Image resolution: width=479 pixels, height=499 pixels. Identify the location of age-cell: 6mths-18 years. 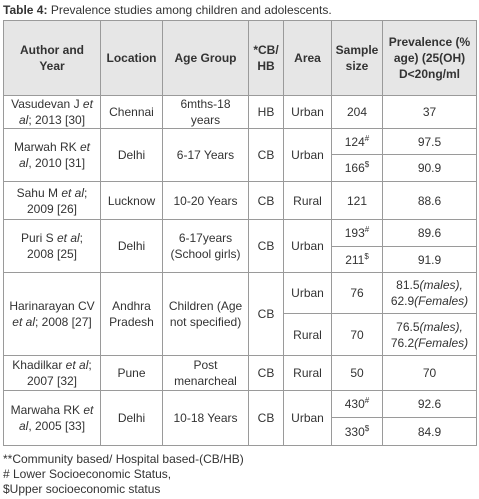
(205, 112).